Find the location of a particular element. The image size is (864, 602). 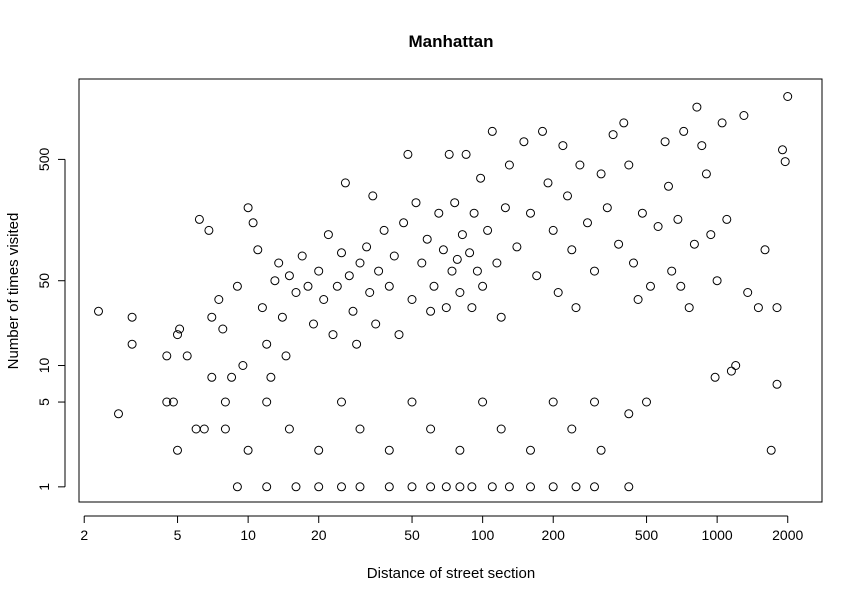

x-axis-title: Distance of street section is located at coordinates (451, 573).